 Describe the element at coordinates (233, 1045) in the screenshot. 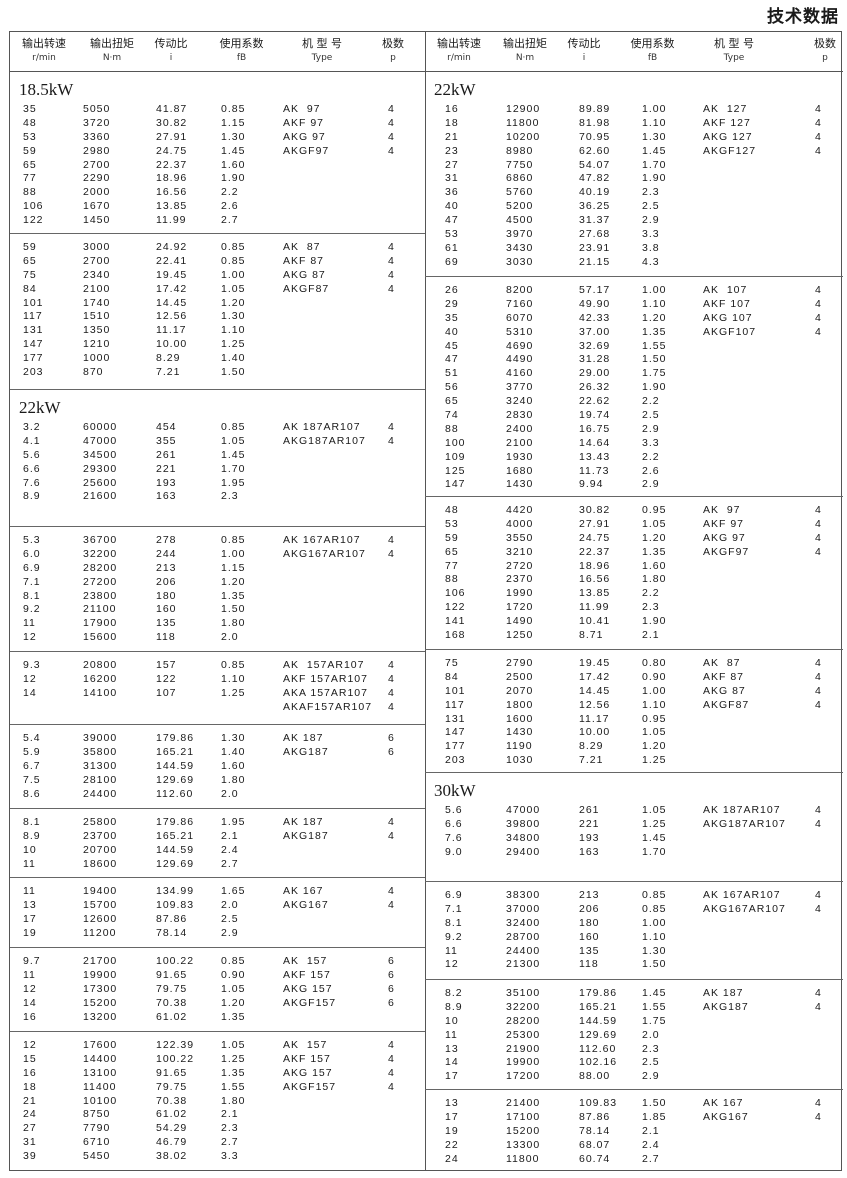

I see `cell-service-factor: 1.05` at that location.